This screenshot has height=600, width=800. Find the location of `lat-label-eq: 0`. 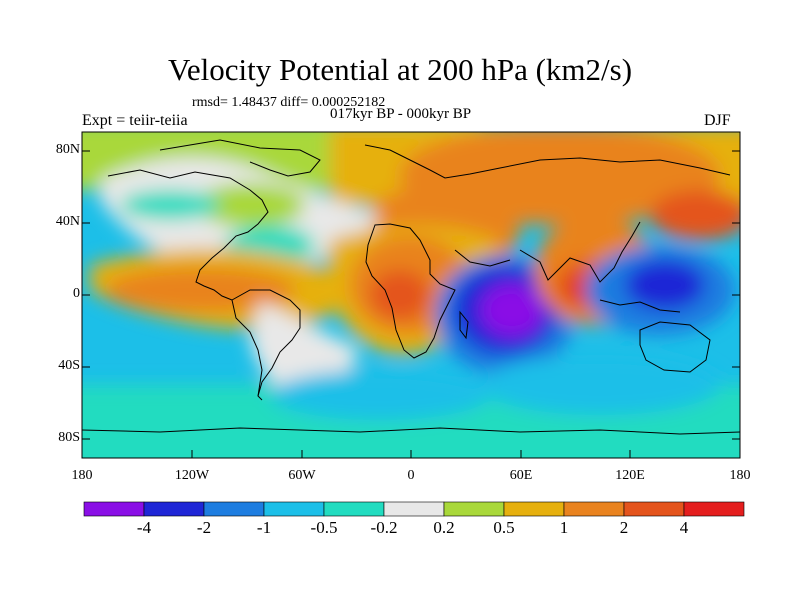

lat-label-eq: 0 is located at coordinates (76, 293).